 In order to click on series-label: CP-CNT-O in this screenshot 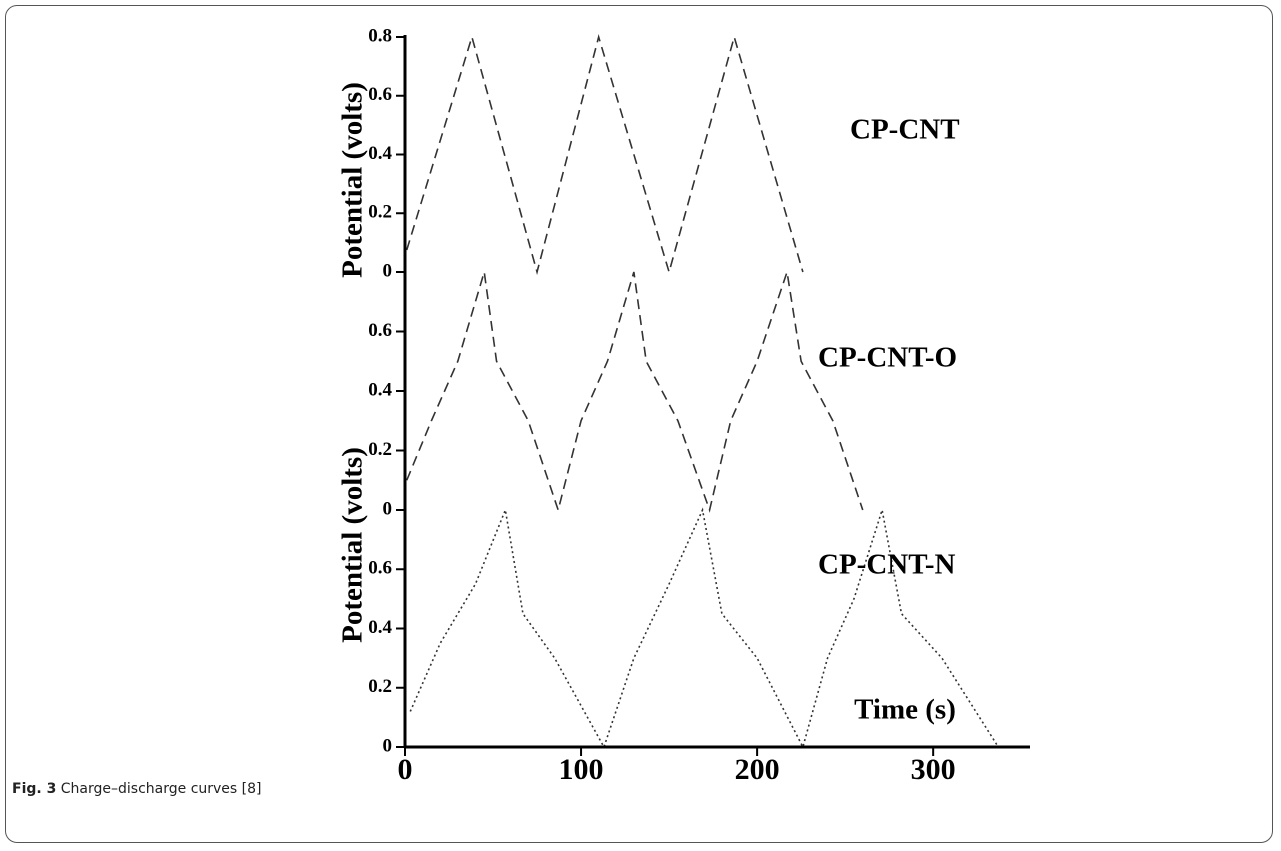, I will do `click(887, 358)`.